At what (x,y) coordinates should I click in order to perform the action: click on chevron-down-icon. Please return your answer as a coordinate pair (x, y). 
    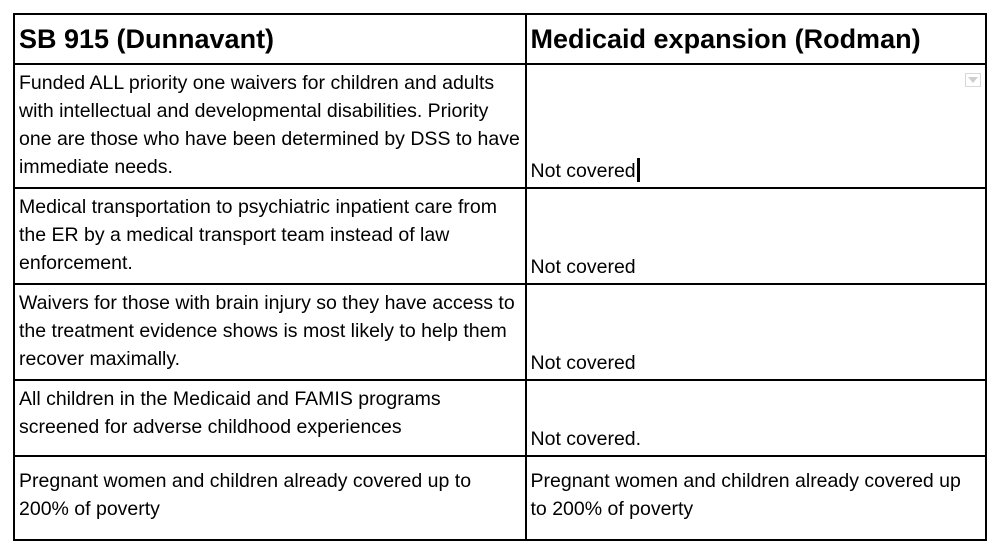
    Looking at the image, I should click on (973, 80).